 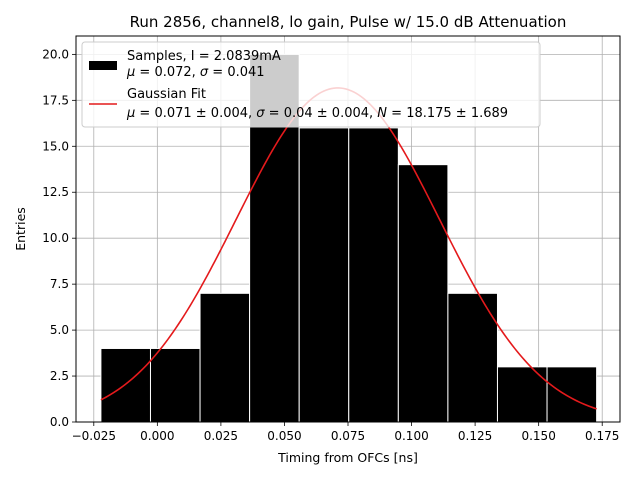 What do you see at coordinates (20, 229) in the screenshot?
I see `y-axis-label: Entries` at bounding box center [20, 229].